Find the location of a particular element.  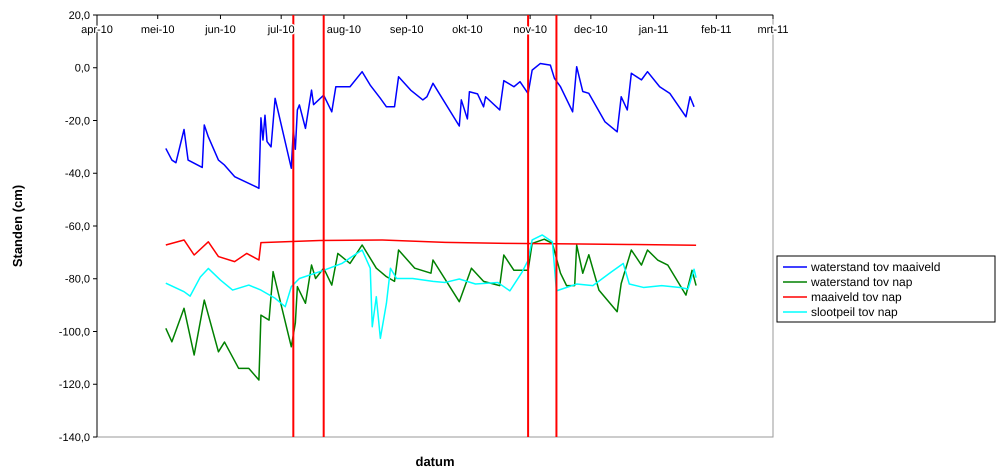

x-tick-label: feb-11 is located at coordinates (716, 30).